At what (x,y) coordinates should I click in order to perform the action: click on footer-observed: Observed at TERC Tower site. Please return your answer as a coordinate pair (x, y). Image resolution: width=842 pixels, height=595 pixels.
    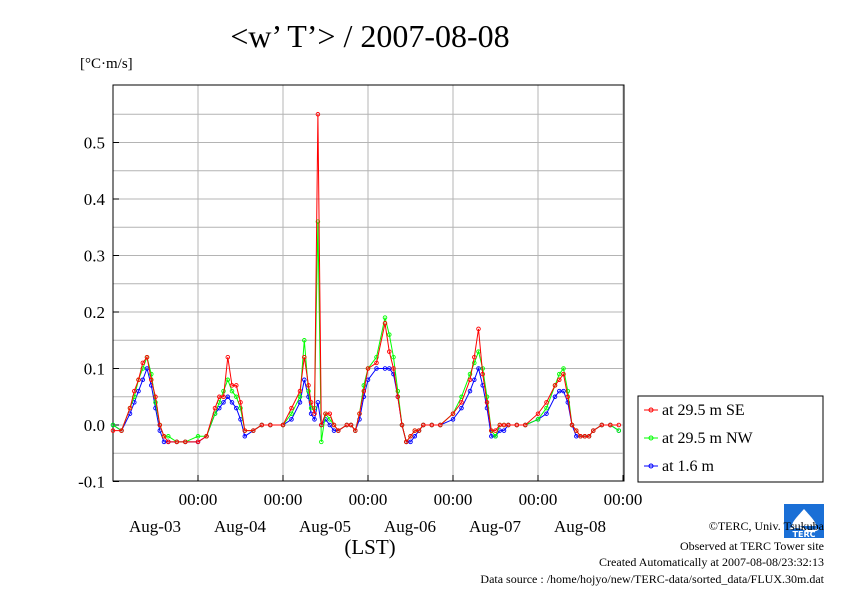
    Looking at the image, I should click on (752, 546).